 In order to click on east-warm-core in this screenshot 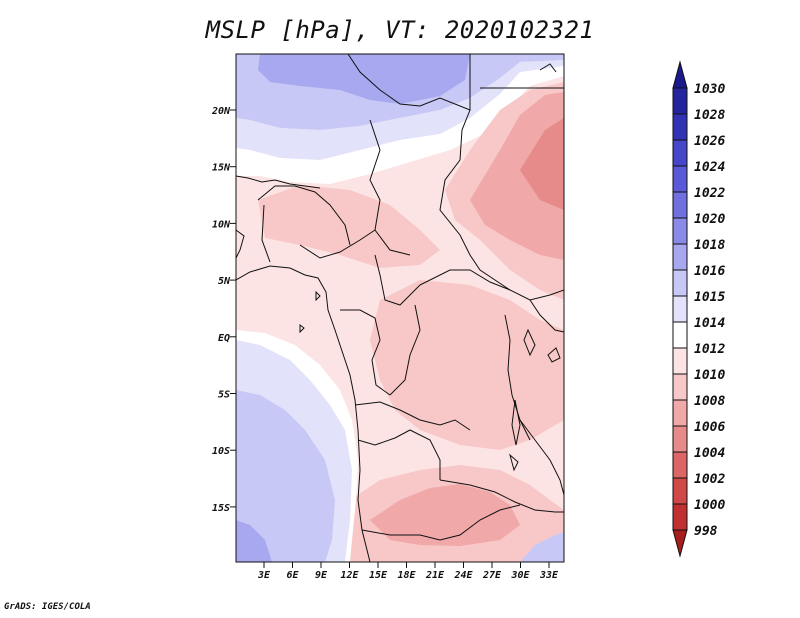, I will do `click(517, 176)`.